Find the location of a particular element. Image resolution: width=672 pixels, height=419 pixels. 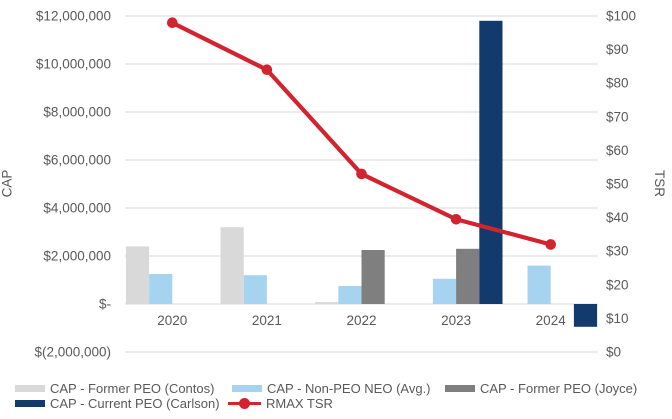

right-axis-tick-label: $10 is located at coordinates (617, 318).